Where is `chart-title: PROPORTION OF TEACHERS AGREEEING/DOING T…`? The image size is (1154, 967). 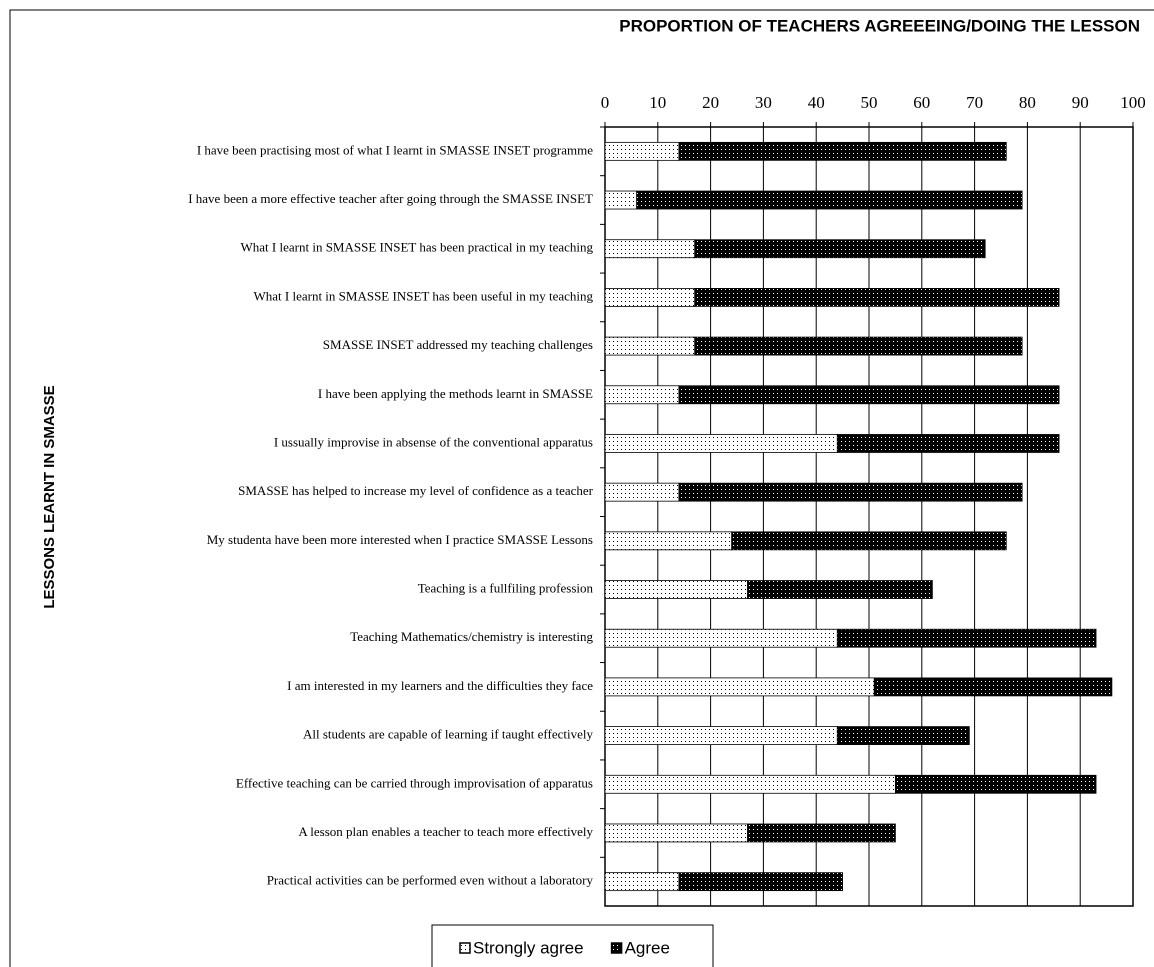
chart-title: PROPORTION OF TEACHERS AGREEEING/DOING T… is located at coordinates (879, 25).